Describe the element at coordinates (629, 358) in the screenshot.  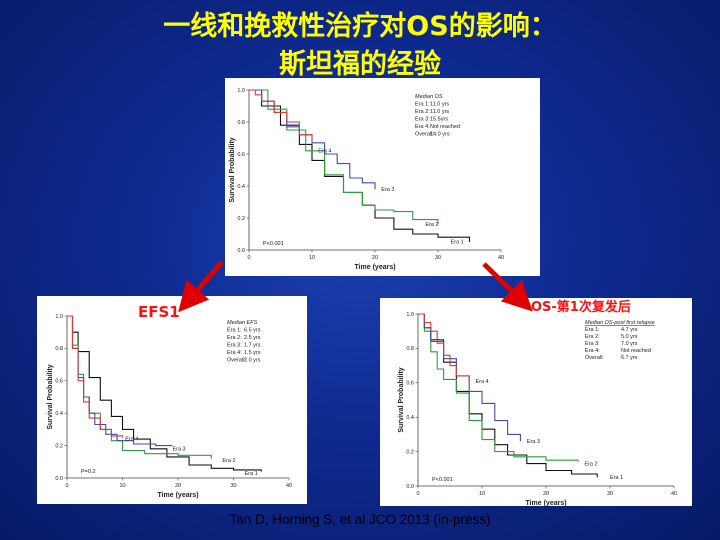
I see `legend-era-value: 6.7 yrs` at that location.